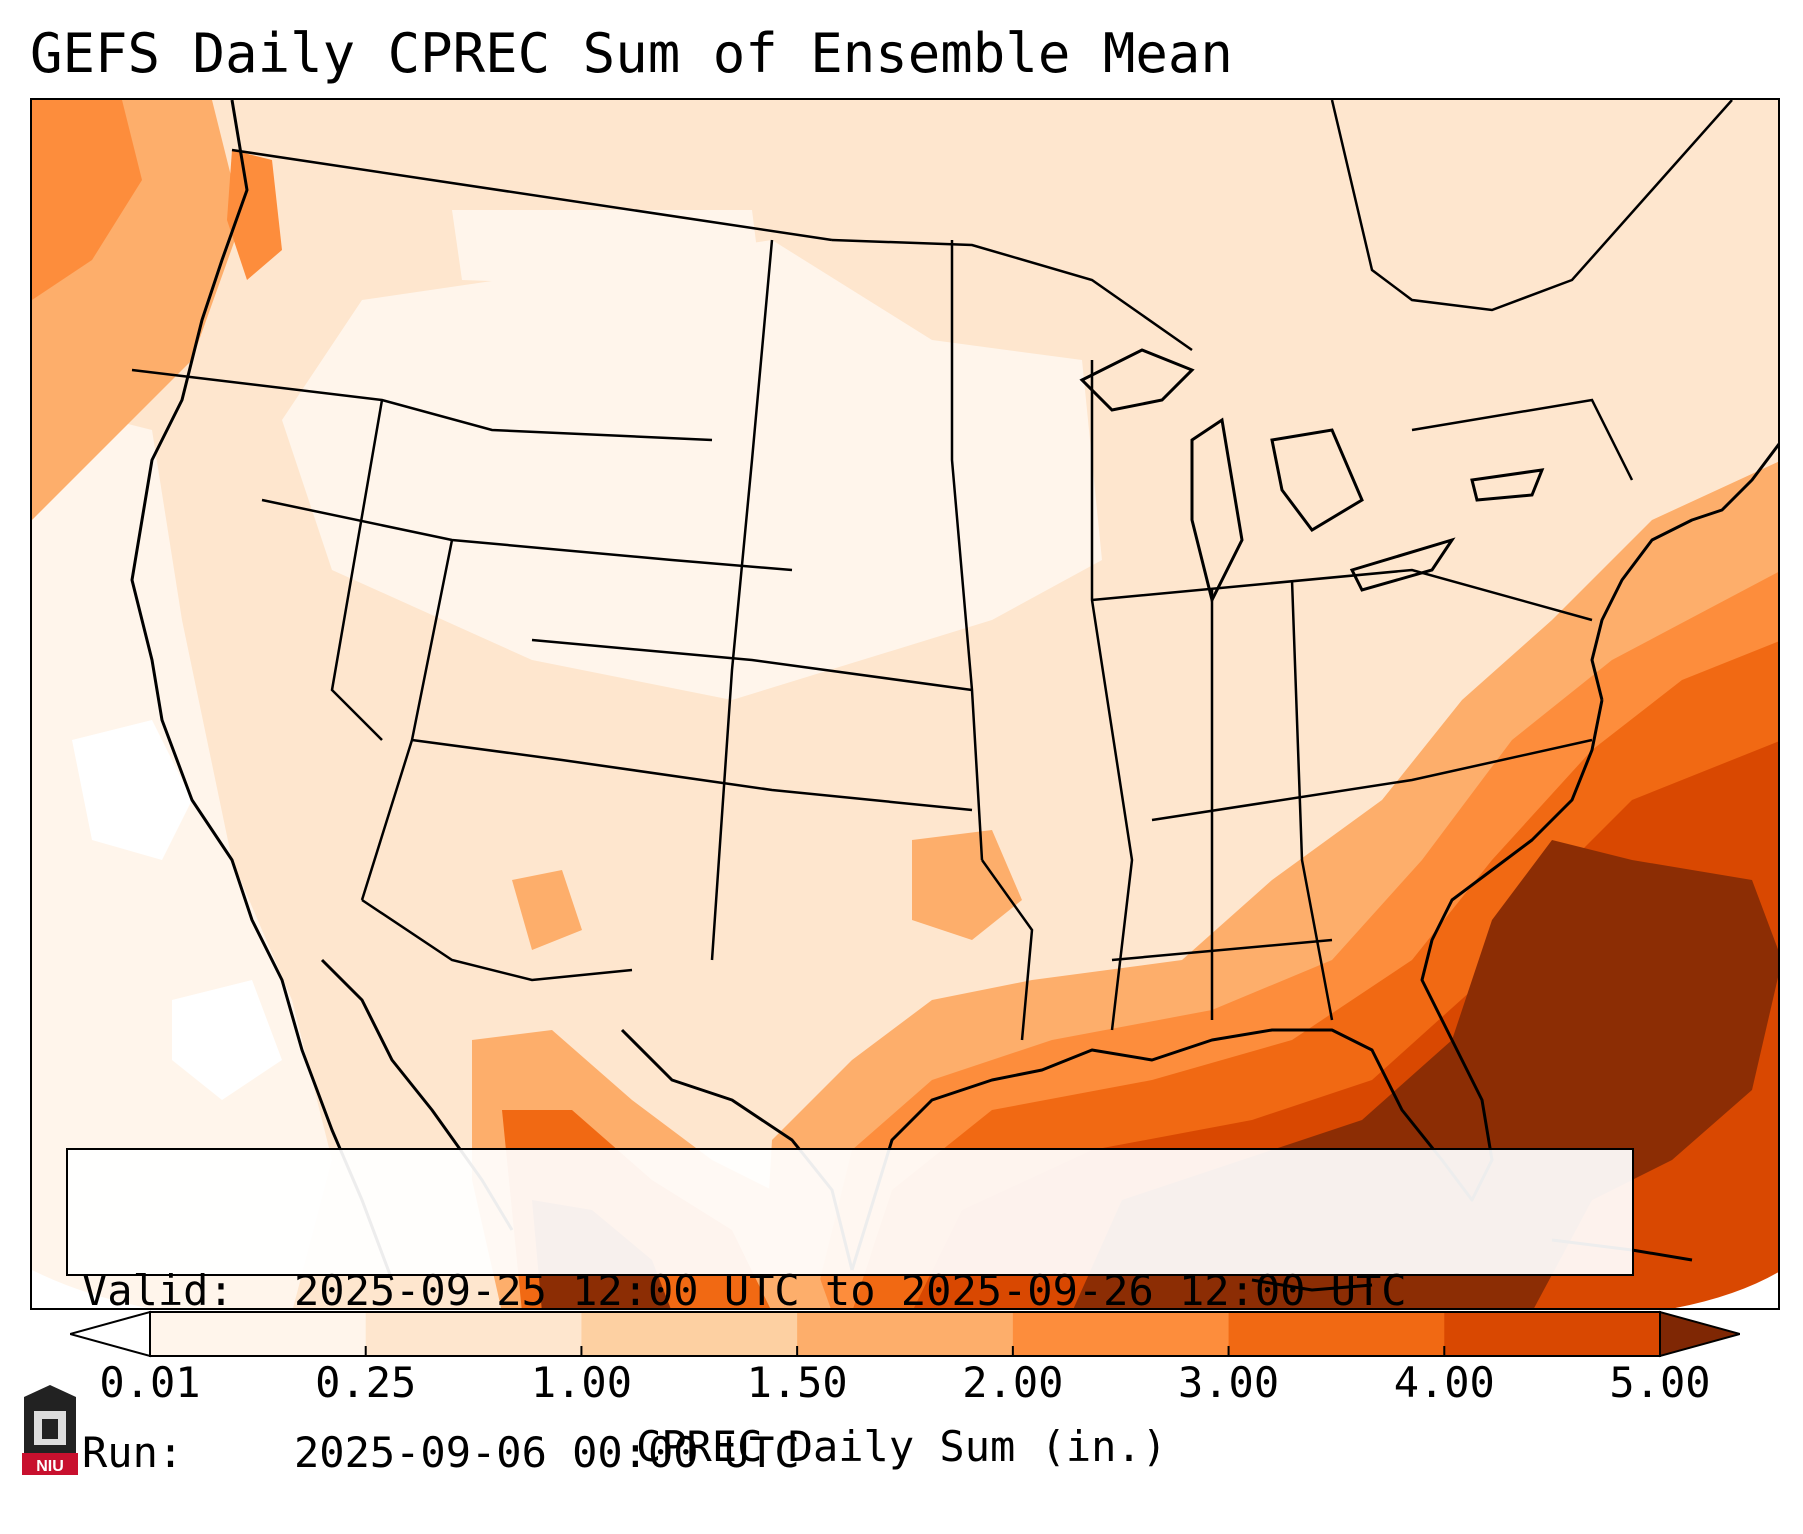  Describe the element at coordinates (1660, 1382) in the screenshot. I see `colorbar-tick-label: 5.00` at that location.